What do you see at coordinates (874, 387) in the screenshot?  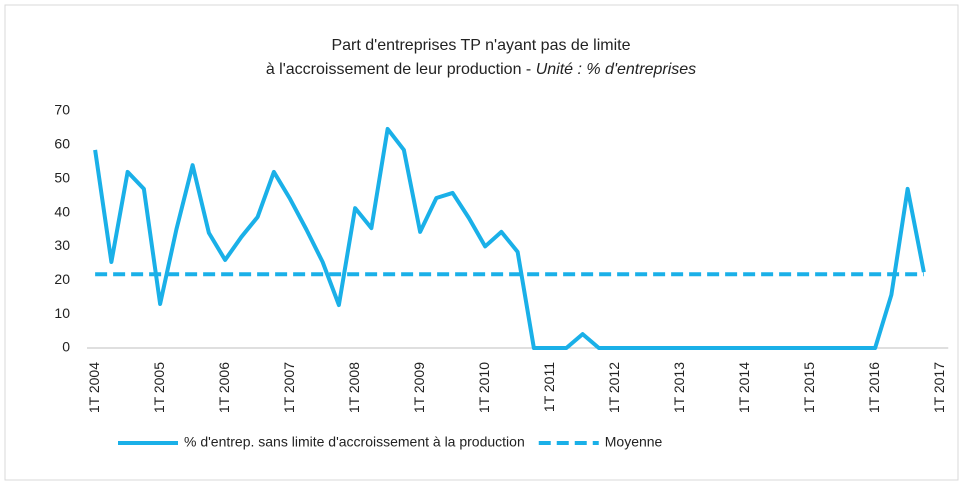 I see `x-tick-label: 1T 2016` at bounding box center [874, 387].